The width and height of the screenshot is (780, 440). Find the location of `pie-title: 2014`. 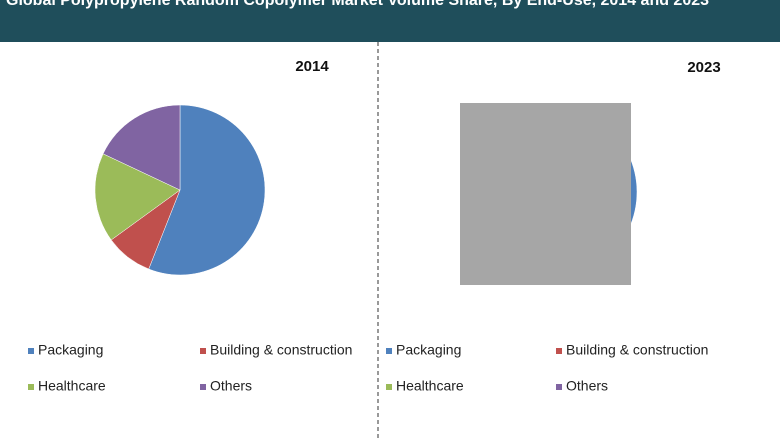

pie-title: 2014 is located at coordinates (312, 66).